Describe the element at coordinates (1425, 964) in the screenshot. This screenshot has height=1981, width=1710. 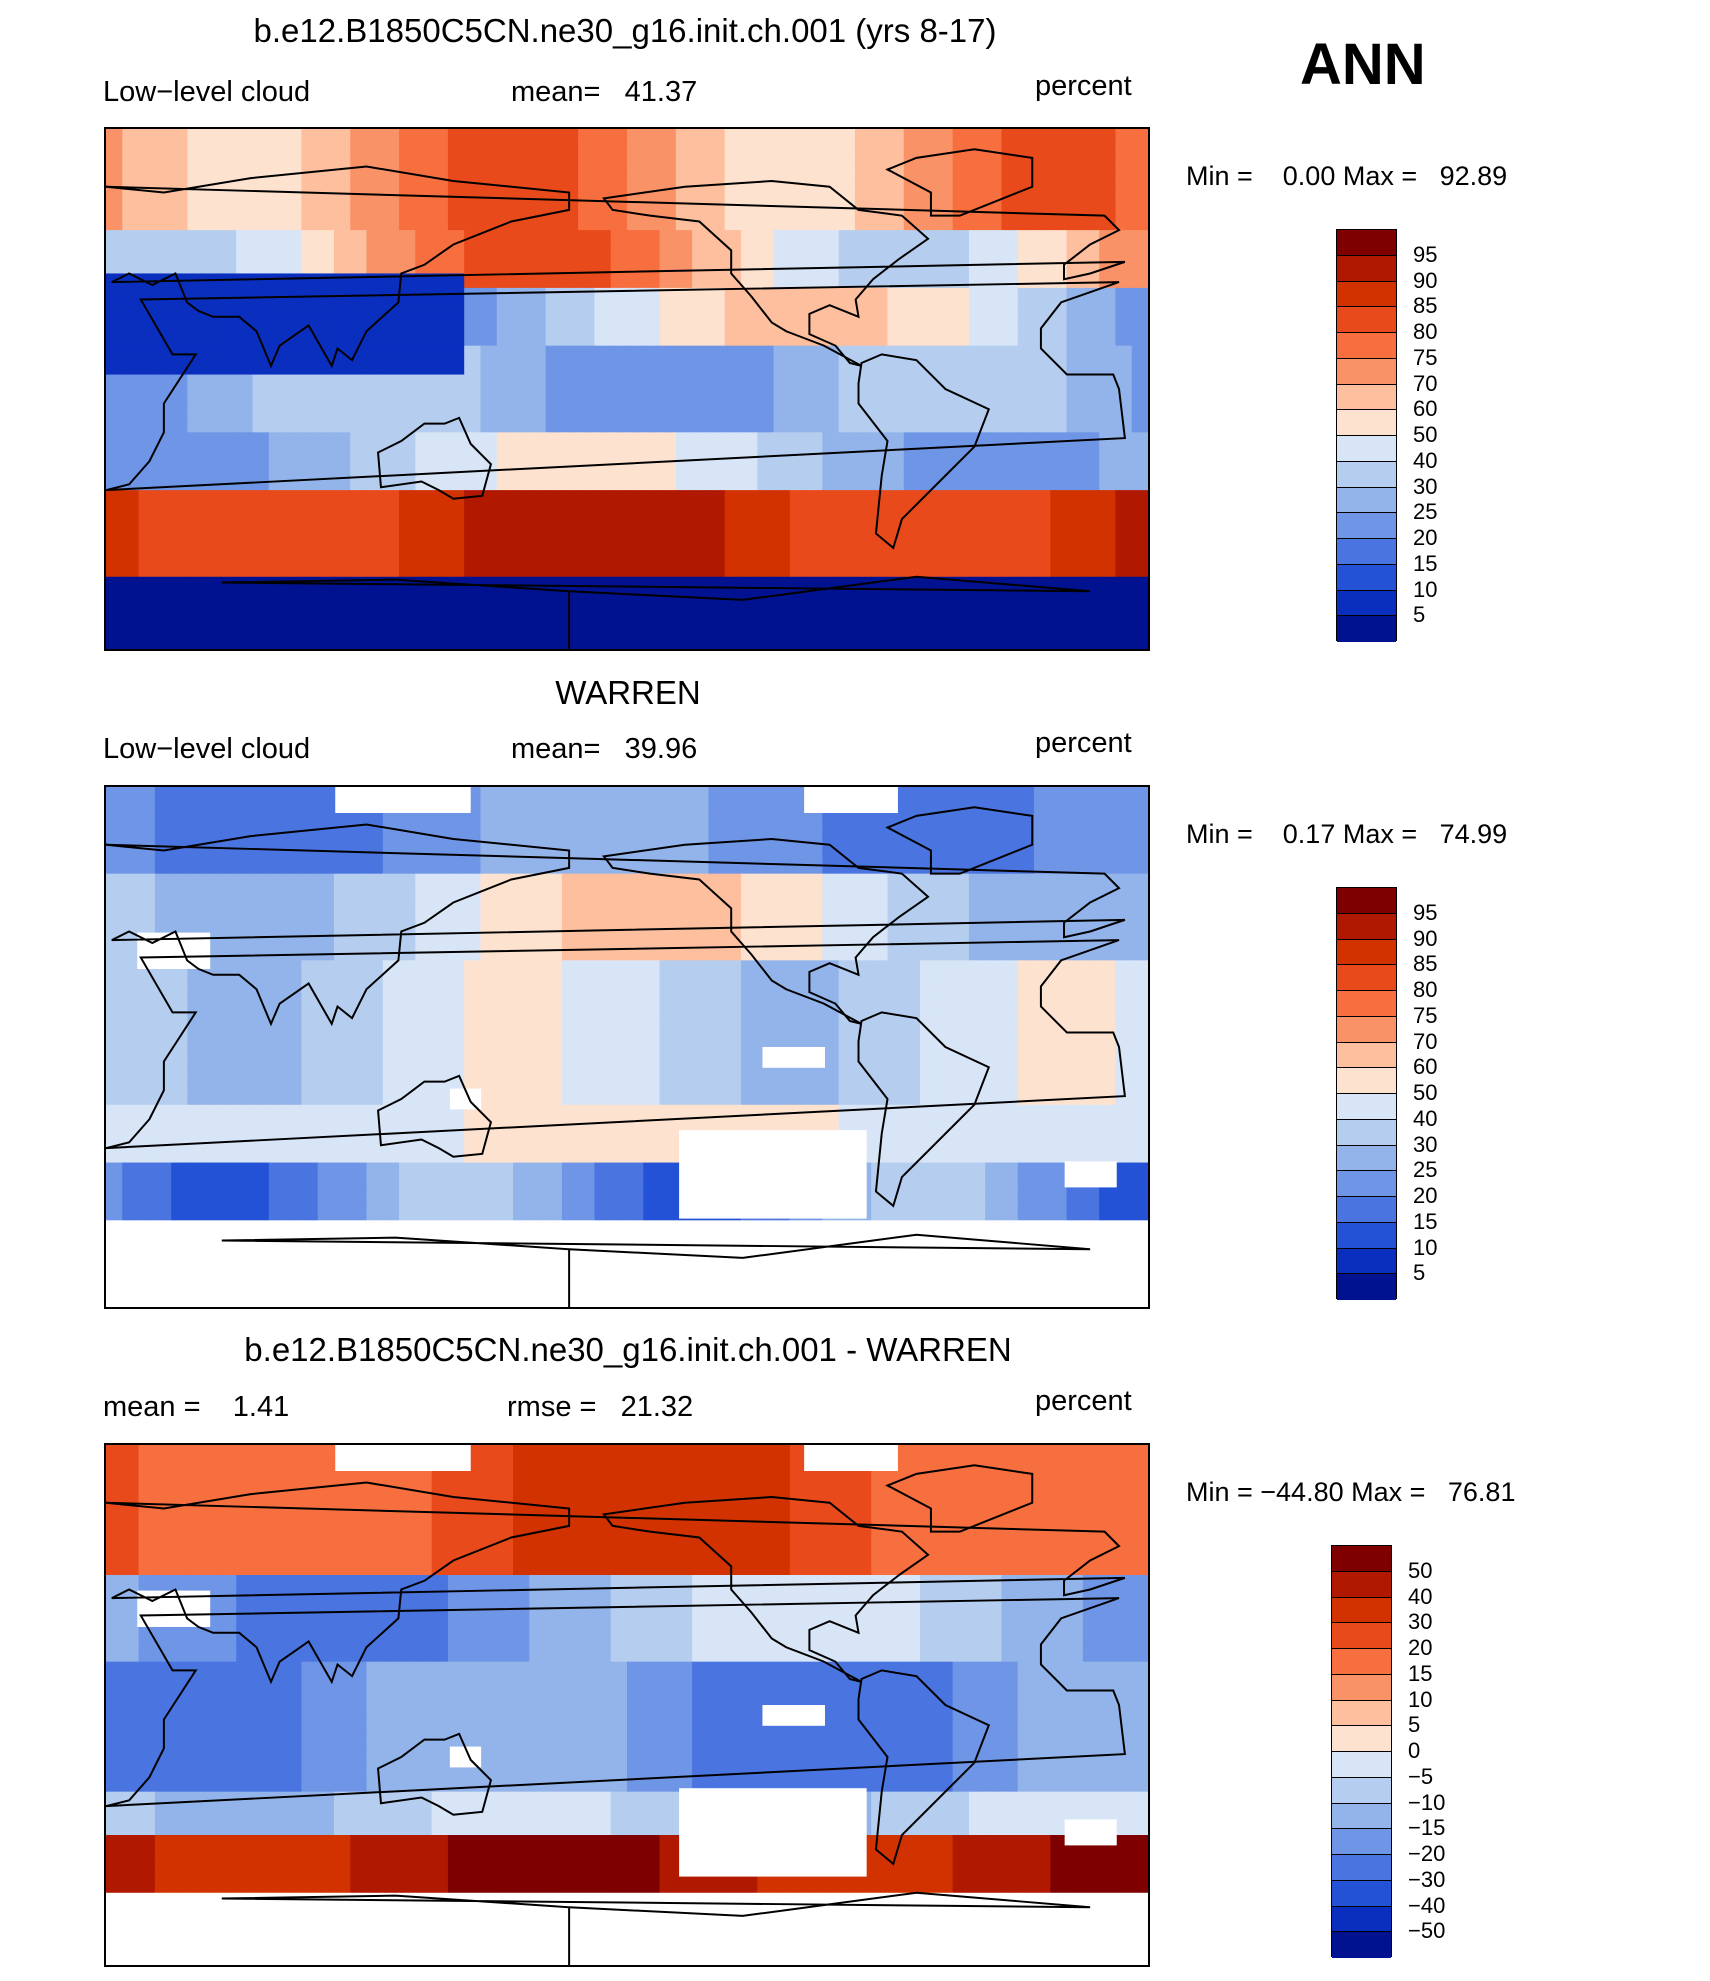
I see `colorbar-tick-label: 85` at that location.